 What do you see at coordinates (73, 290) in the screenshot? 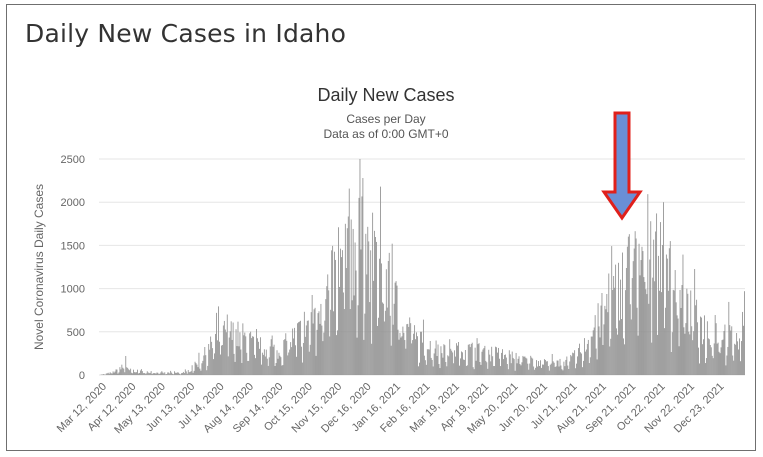
I see `y-tick-label: 1000` at bounding box center [73, 290].